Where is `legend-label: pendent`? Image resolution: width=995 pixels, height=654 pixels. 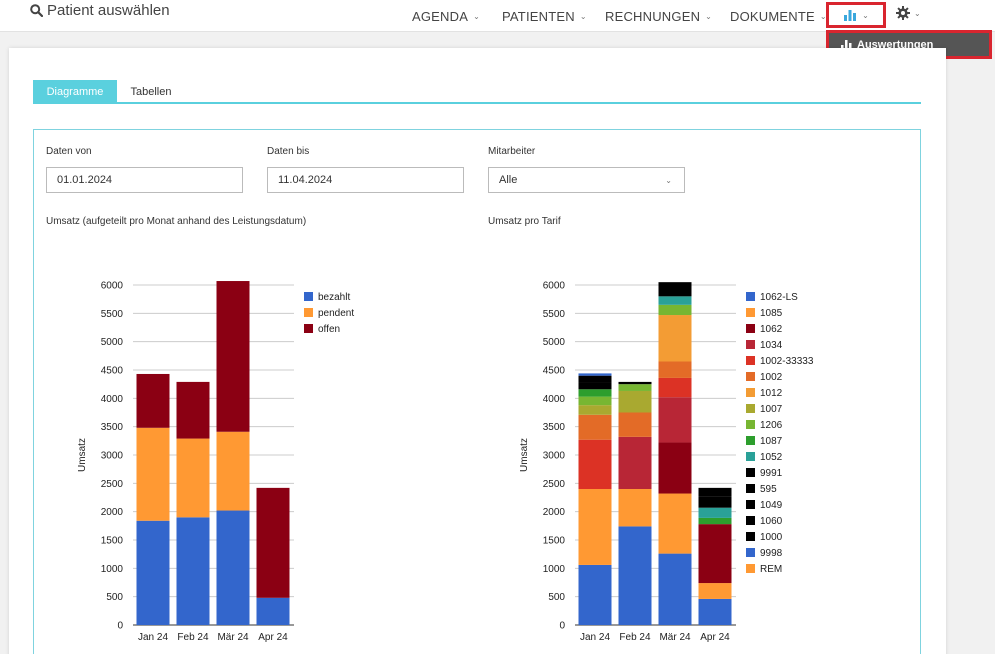
legend-label: pendent is located at coordinates (336, 313).